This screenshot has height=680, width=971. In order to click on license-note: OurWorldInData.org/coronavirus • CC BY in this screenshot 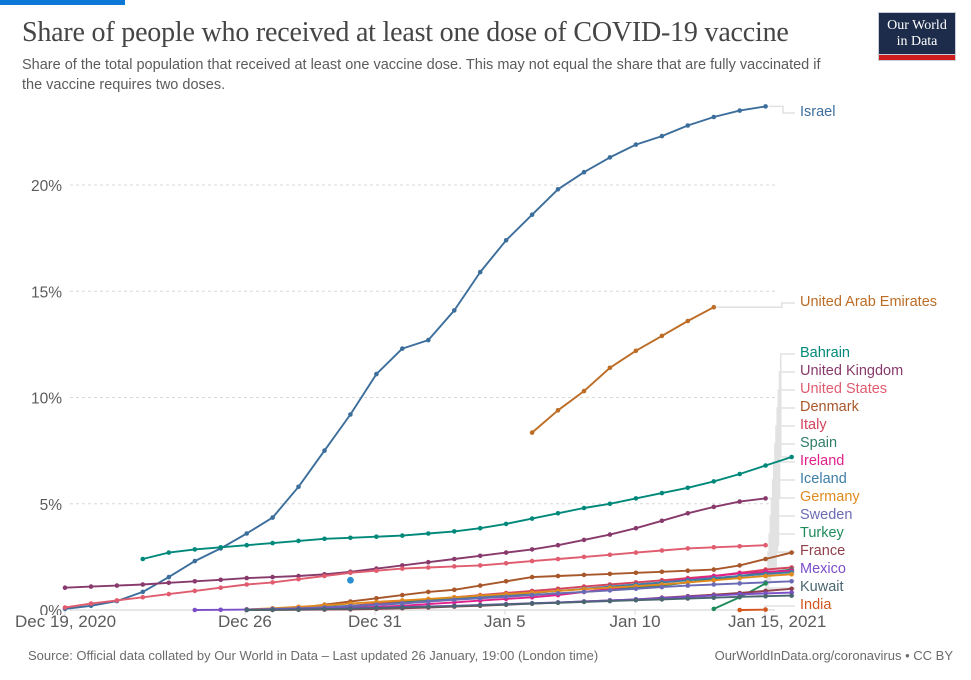, I will do `click(833, 655)`.